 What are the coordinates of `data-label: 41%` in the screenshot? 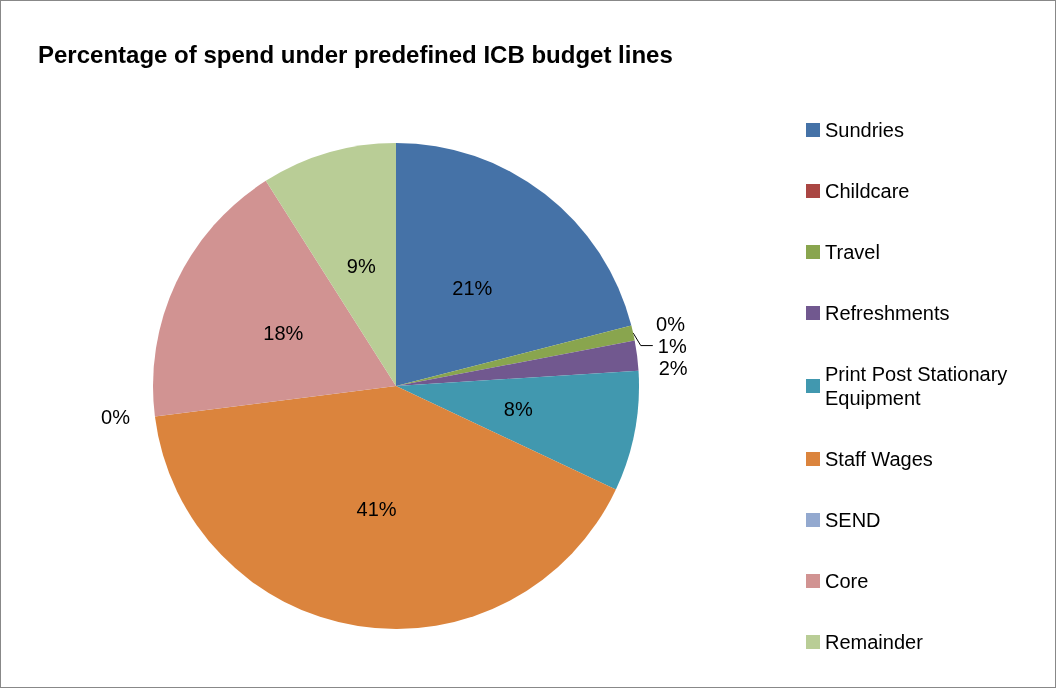 It's located at (376, 508).